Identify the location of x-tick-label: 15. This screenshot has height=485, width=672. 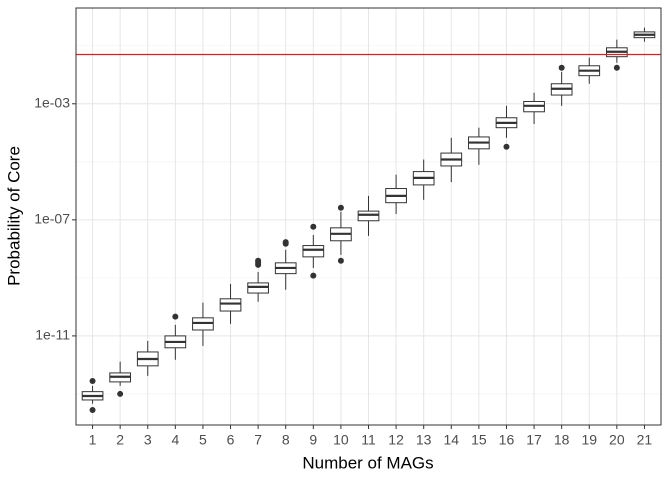
(479, 440).